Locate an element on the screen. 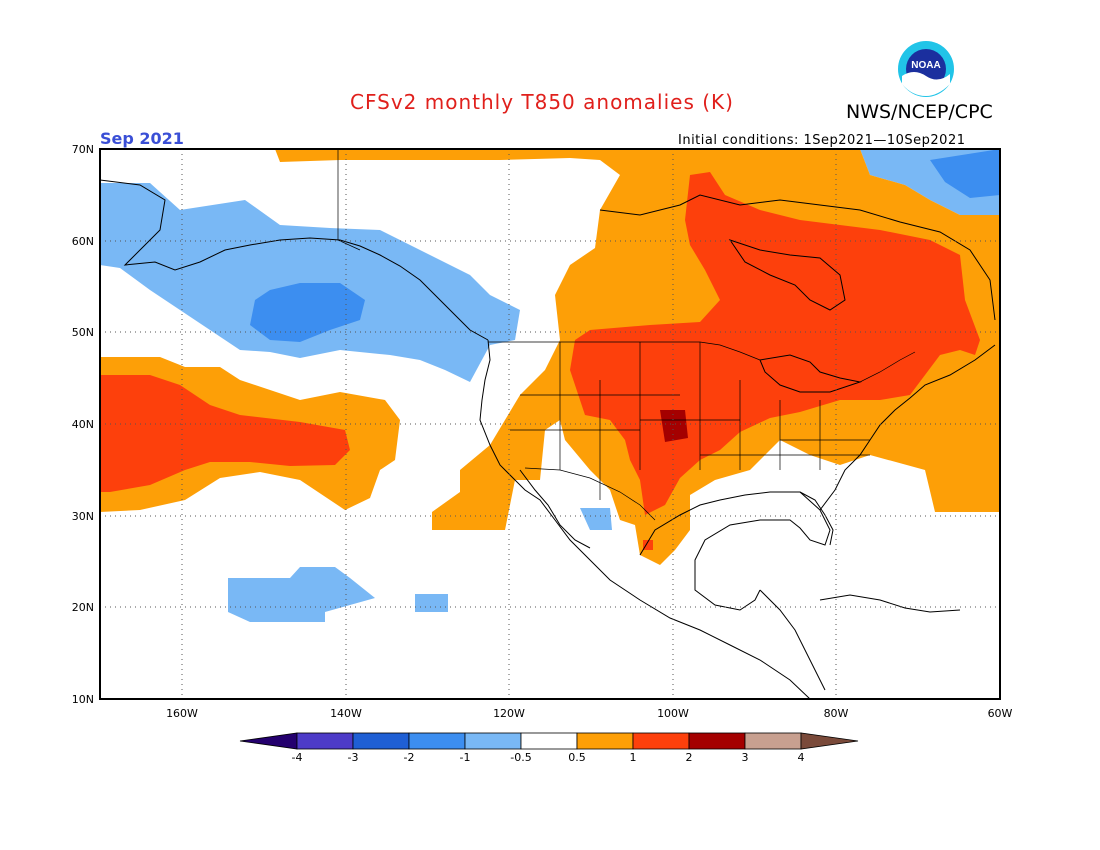 This screenshot has width=1100, height=850. lon-label-120w: 120W is located at coordinates (509, 713).